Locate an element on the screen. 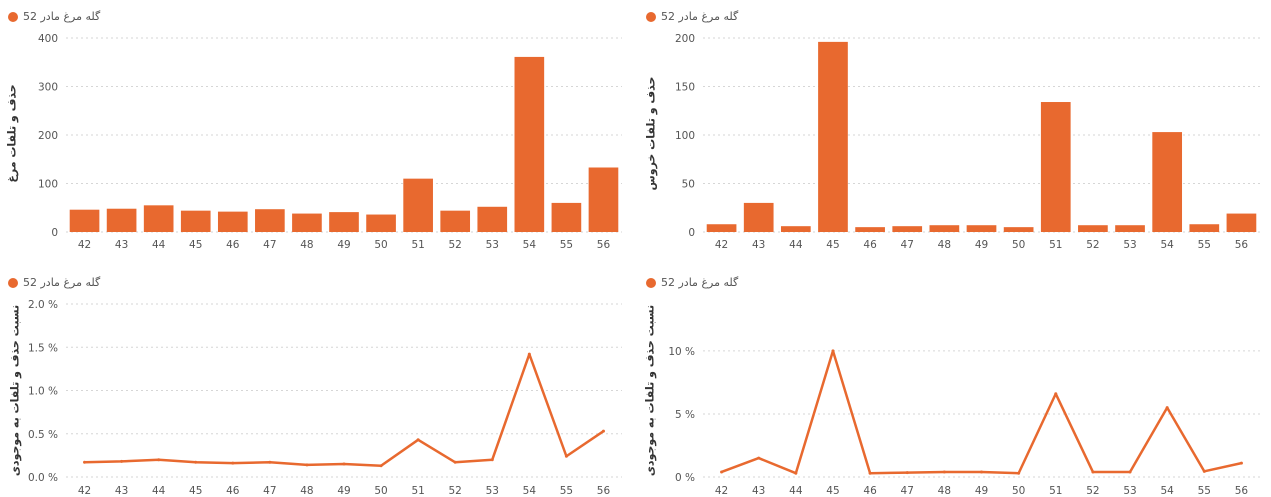 The width and height of the screenshot is (1271, 497). y-tick-label: 300 is located at coordinates (48, 88).